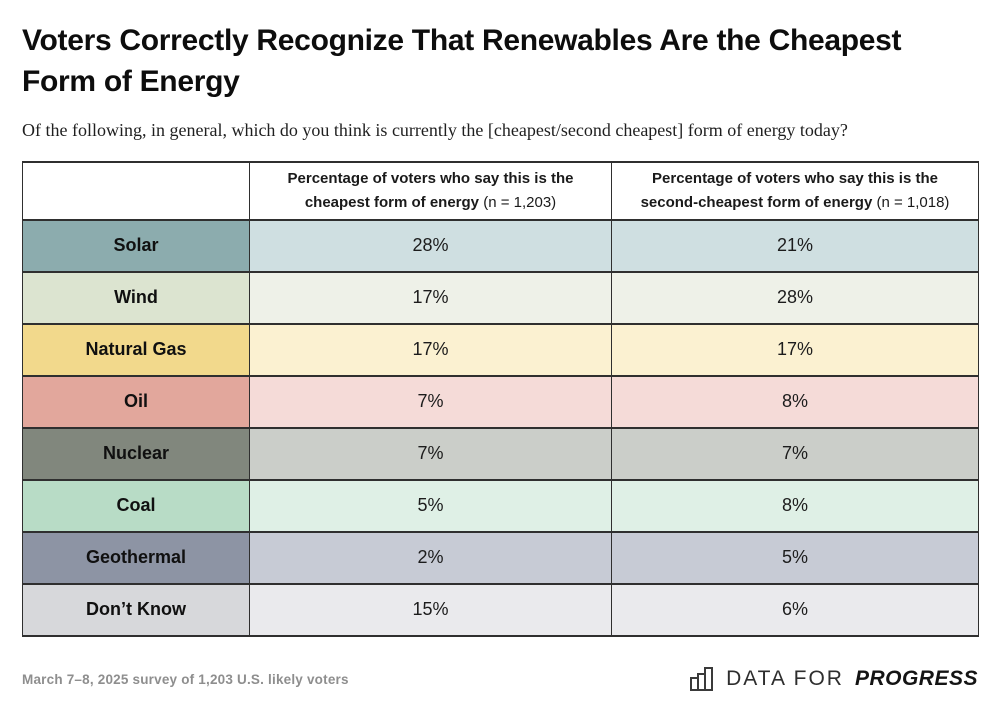 Image resolution: width=1000 pixels, height=706 pixels. What do you see at coordinates (136, 245) in the screenshot?
I see `row-label: Solar` at bounding box center [136, 245].